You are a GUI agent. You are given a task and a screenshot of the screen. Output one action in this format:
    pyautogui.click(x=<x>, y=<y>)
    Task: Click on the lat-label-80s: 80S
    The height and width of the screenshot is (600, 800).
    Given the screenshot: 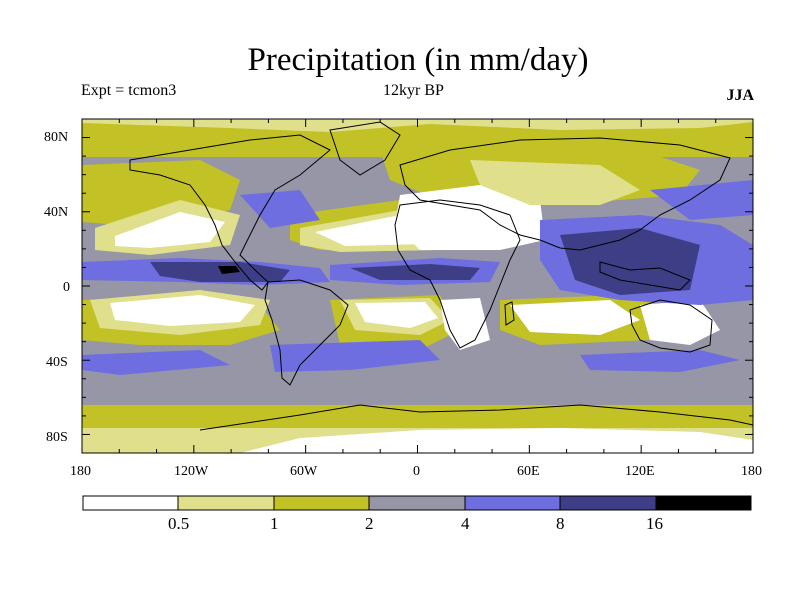 What is the action you would take?
    pyautogui.click(x=57, y=437)
    